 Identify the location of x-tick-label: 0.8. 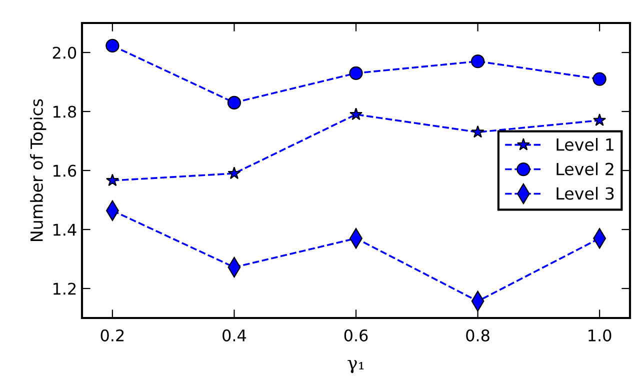
(478, 335).